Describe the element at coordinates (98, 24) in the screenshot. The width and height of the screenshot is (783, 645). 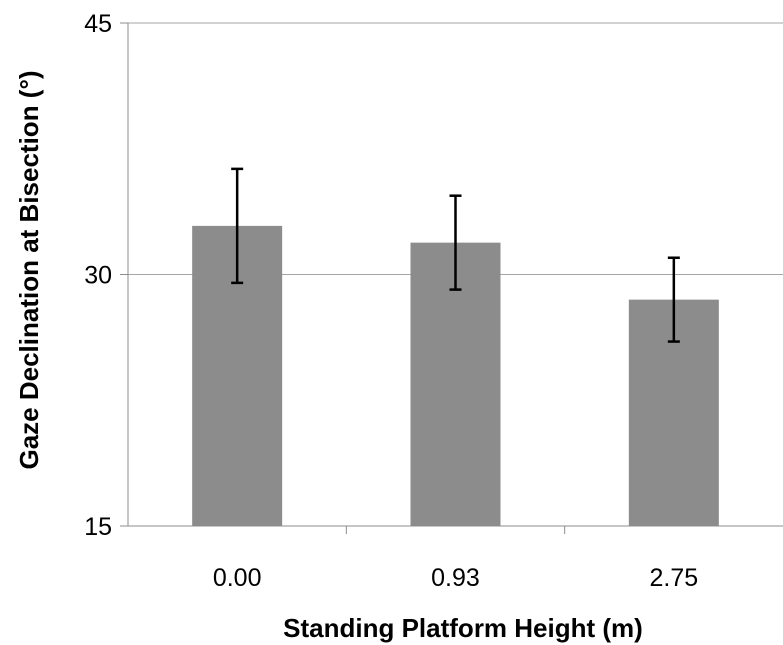
I see `y-tick-label: 45` at that location.